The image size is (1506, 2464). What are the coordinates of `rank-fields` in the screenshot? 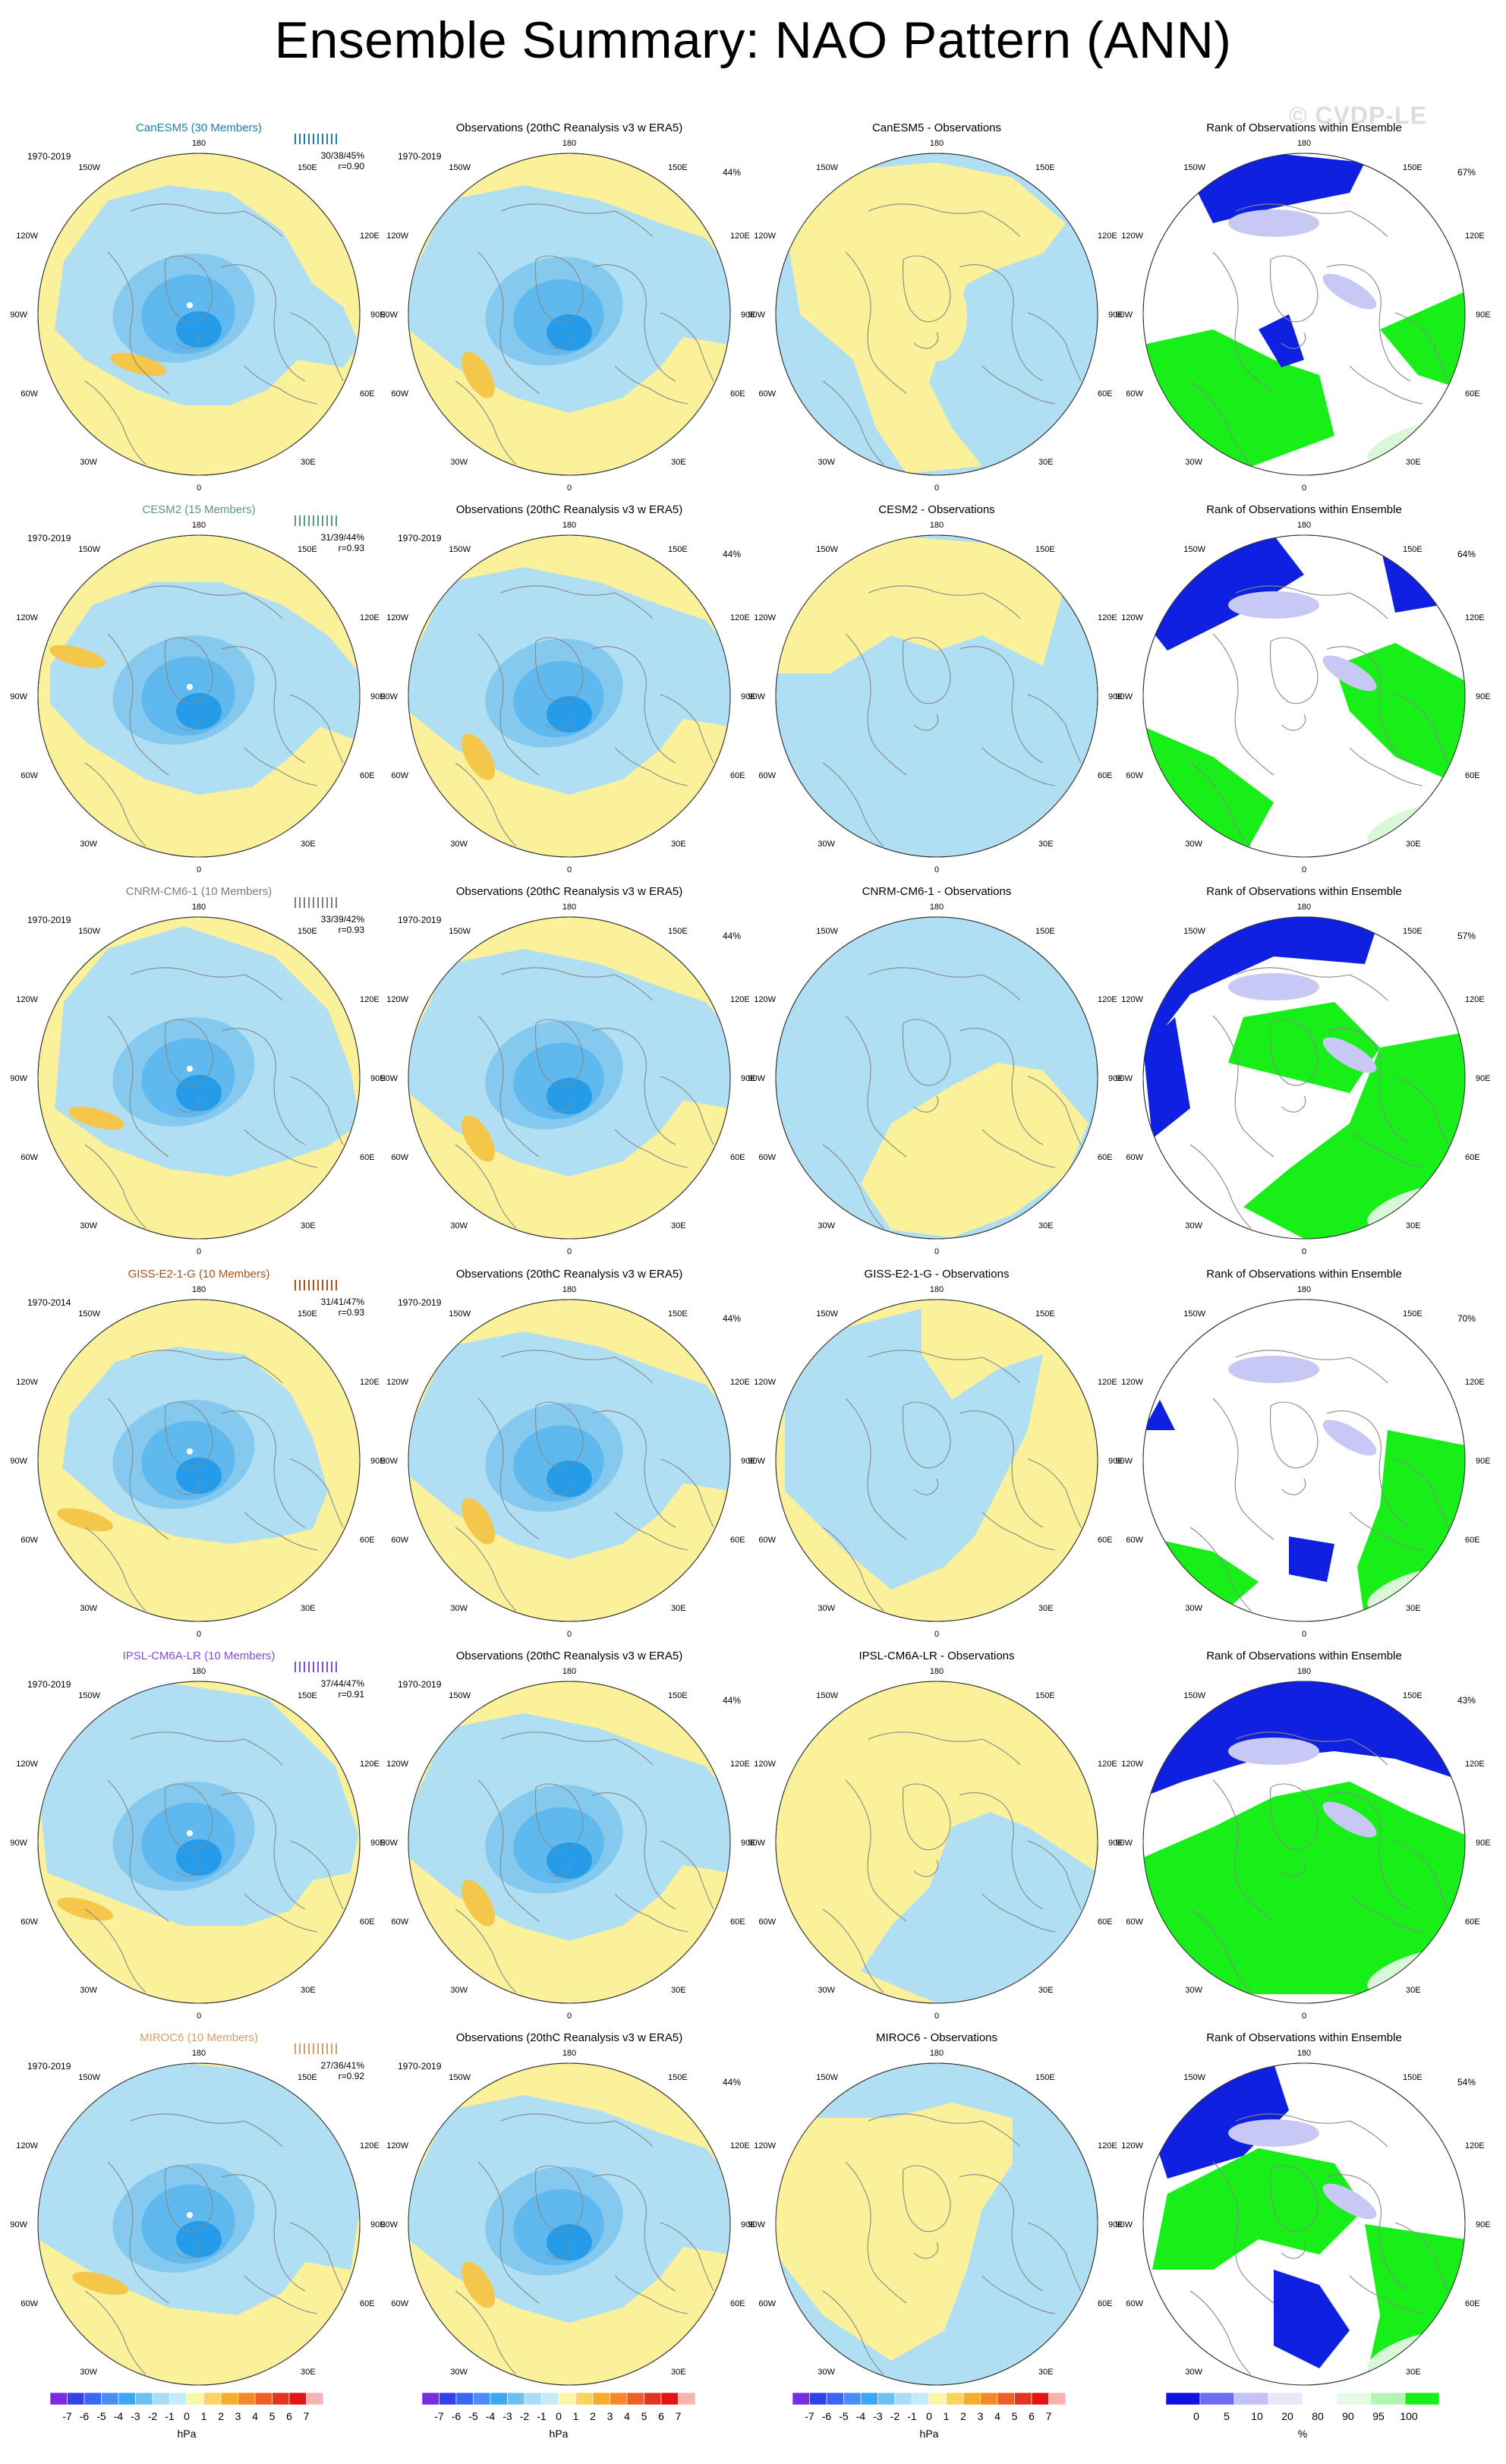 It's located at (1304, 1078).